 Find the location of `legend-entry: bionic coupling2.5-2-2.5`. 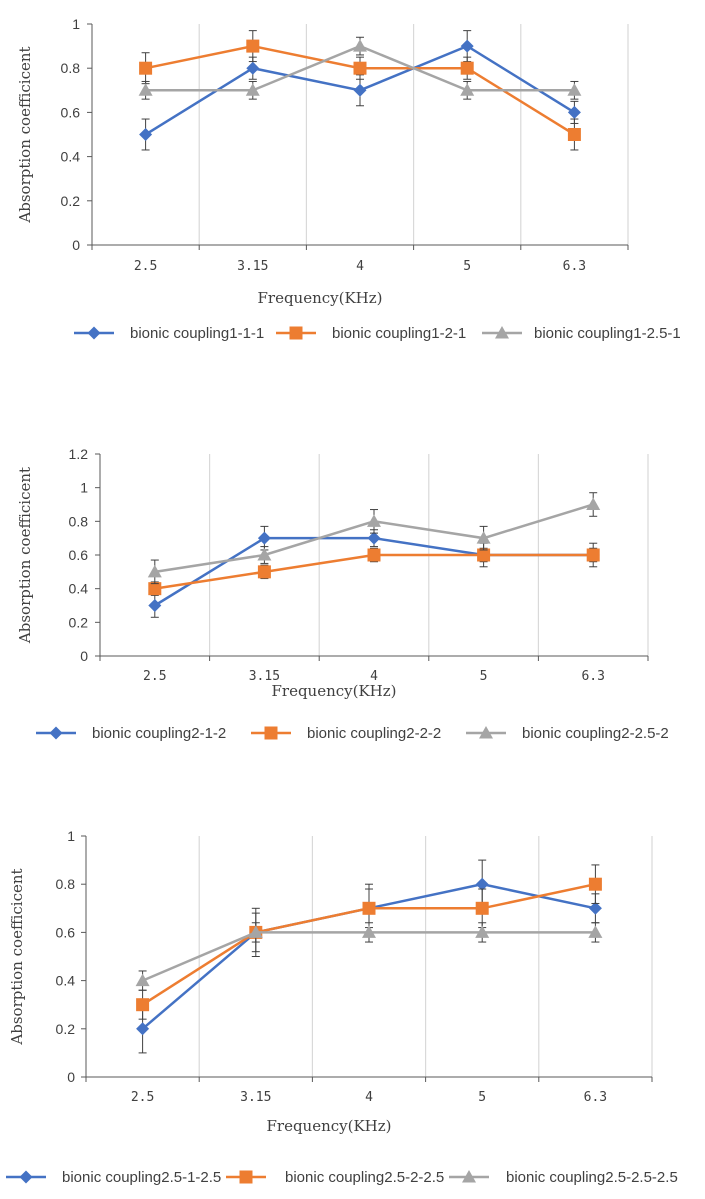

legend-entry: bionic coupling2.5-2-2.5 is located at coordinates (335, 1177).